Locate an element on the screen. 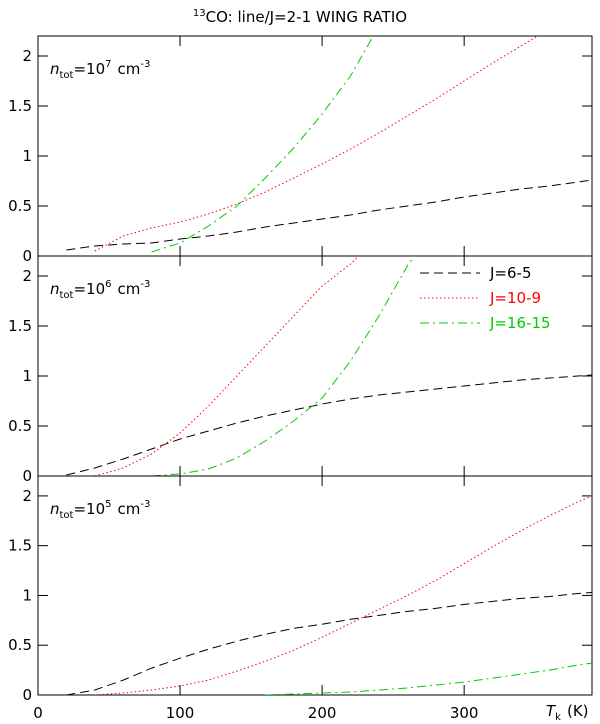  density-label: ntot=106 cm-3 is located at coordinates (100, 290).